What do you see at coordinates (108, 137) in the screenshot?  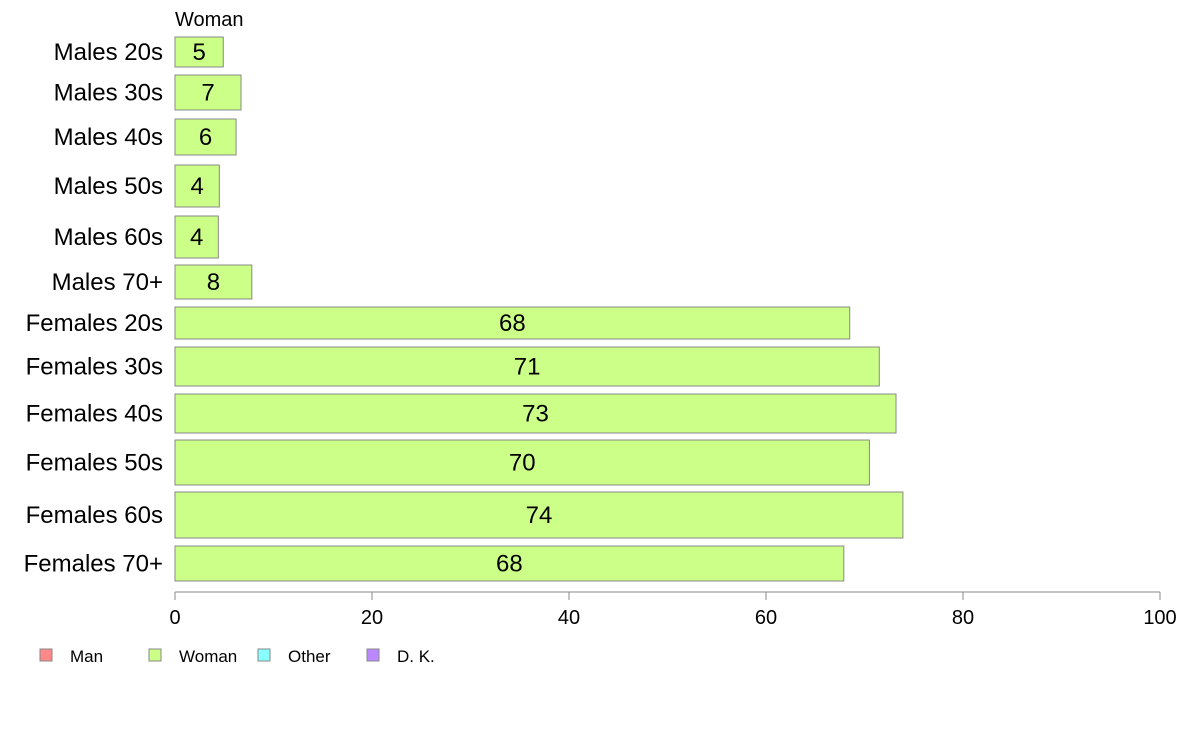 I see `category-label: Males 40s` at bounding box center [108, 137].